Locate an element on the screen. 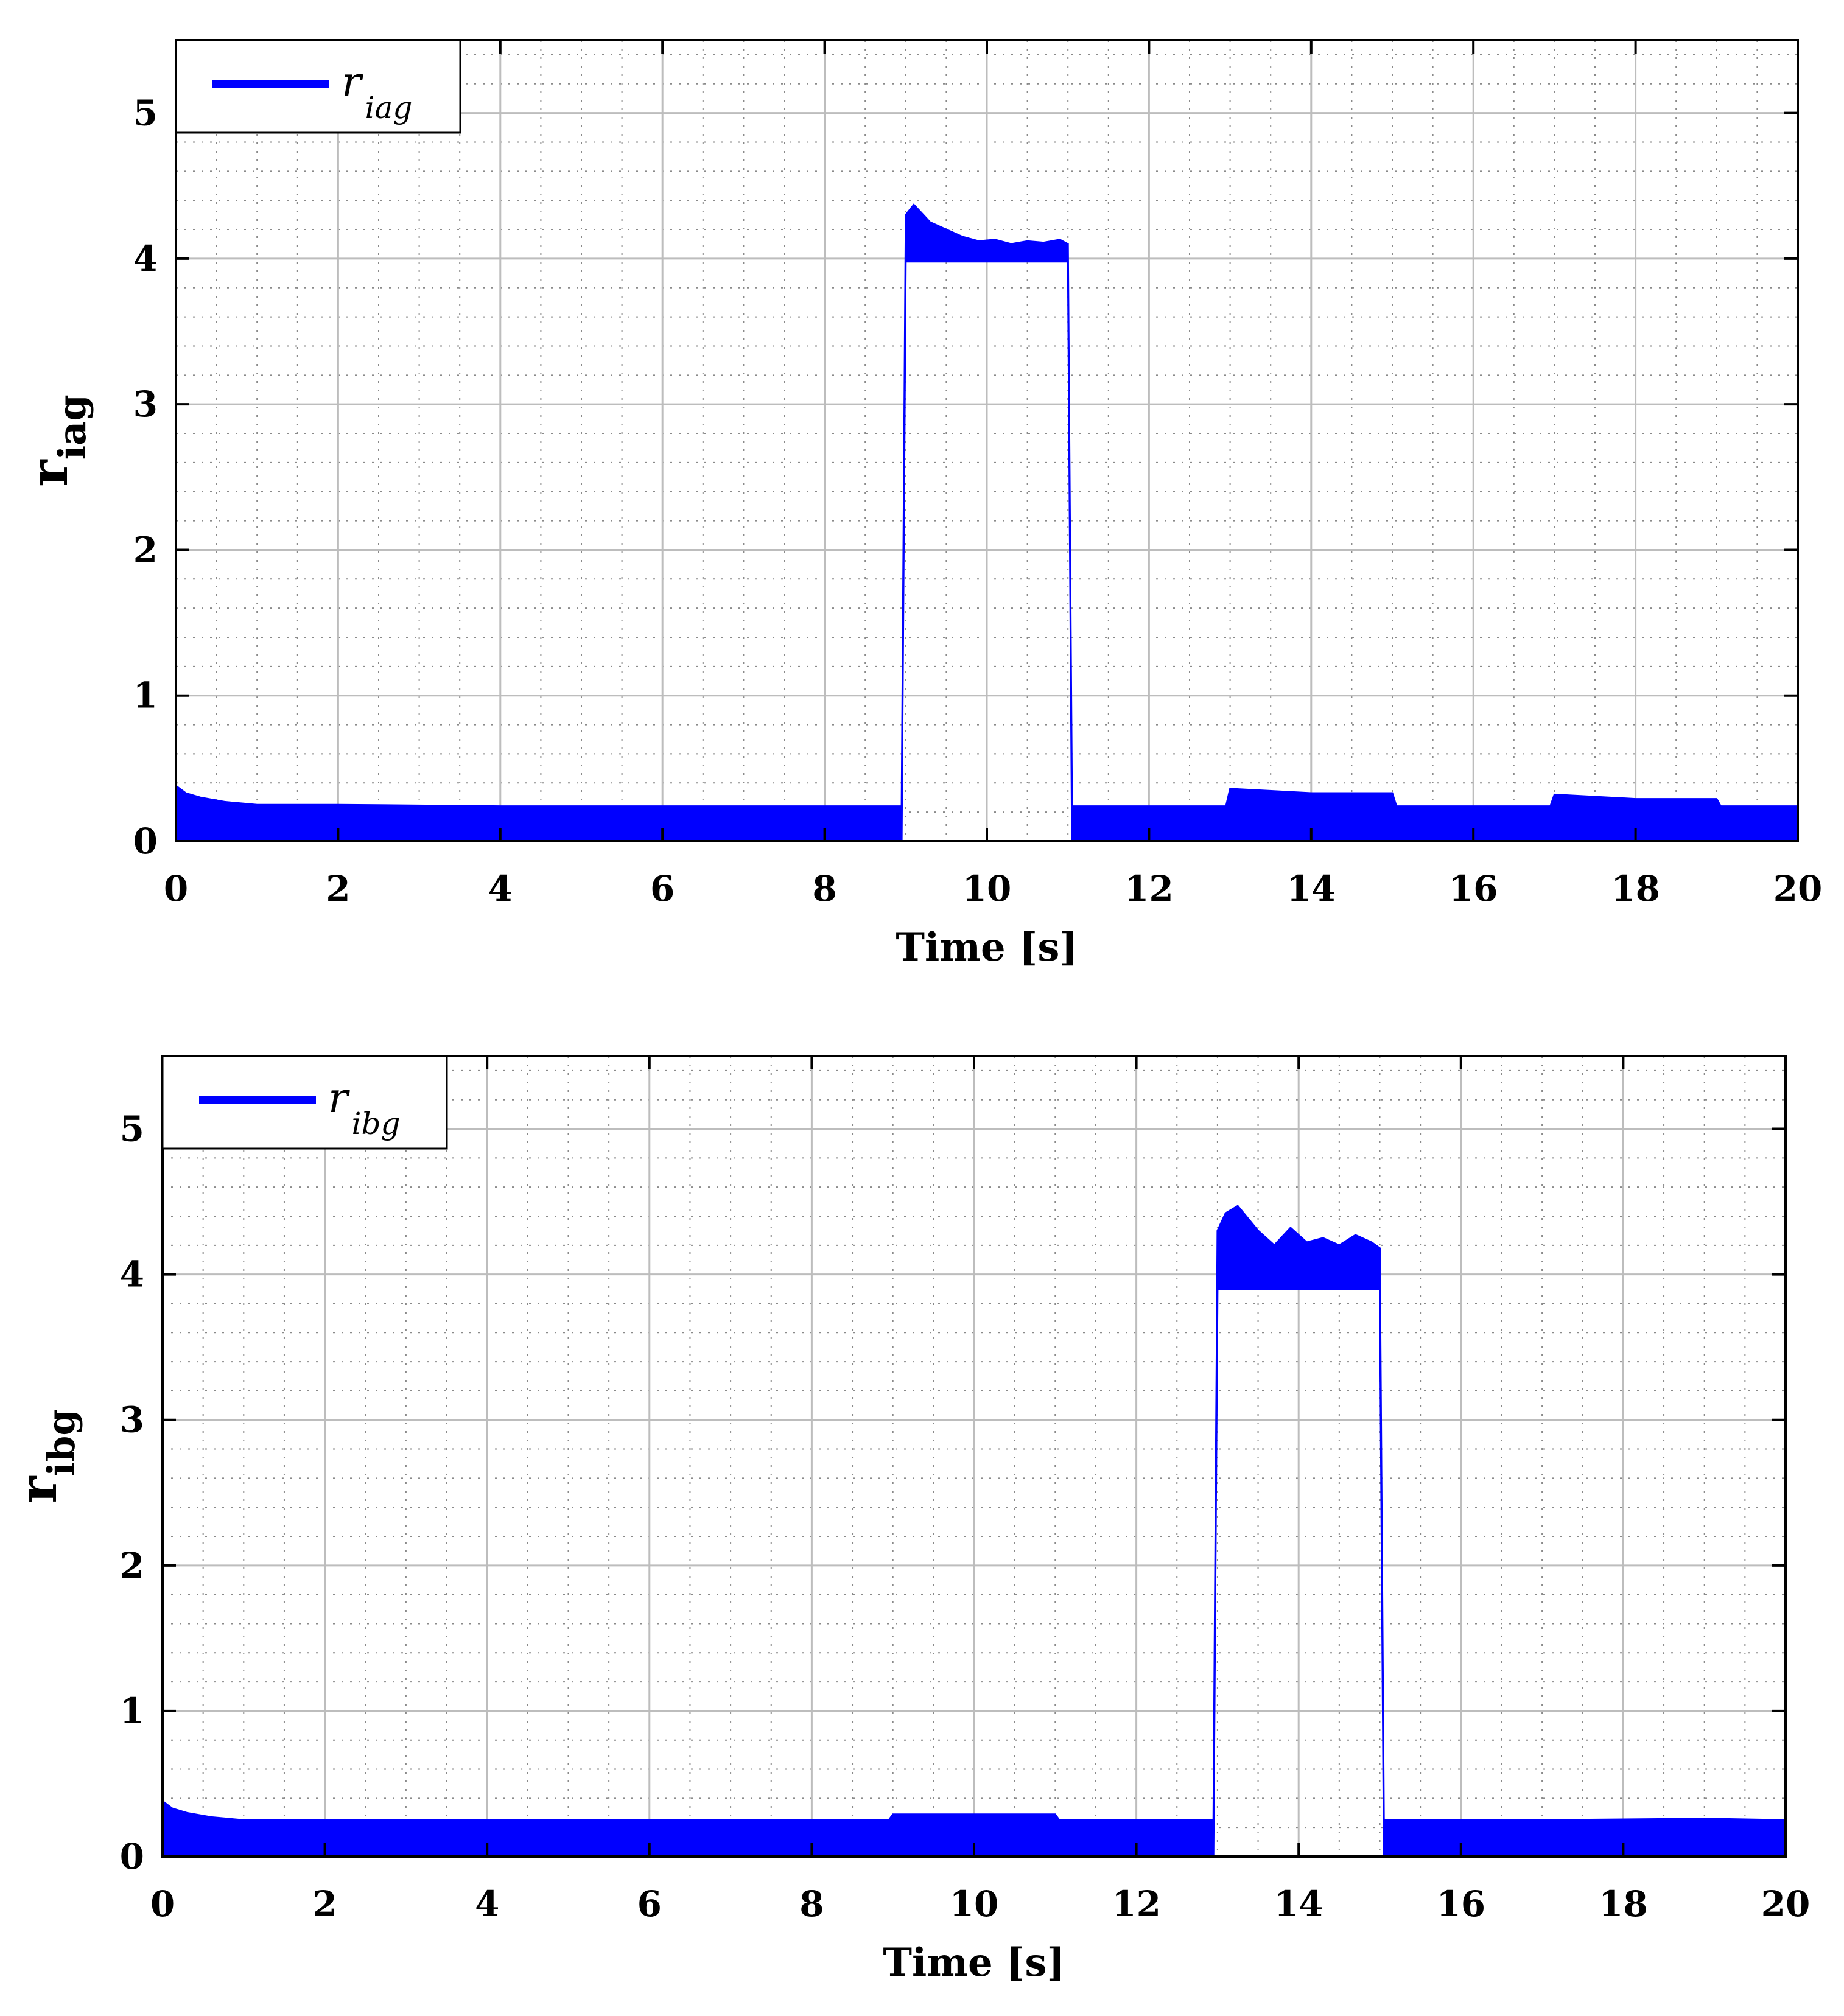  legend: riag is located at coordinates (318, 87).